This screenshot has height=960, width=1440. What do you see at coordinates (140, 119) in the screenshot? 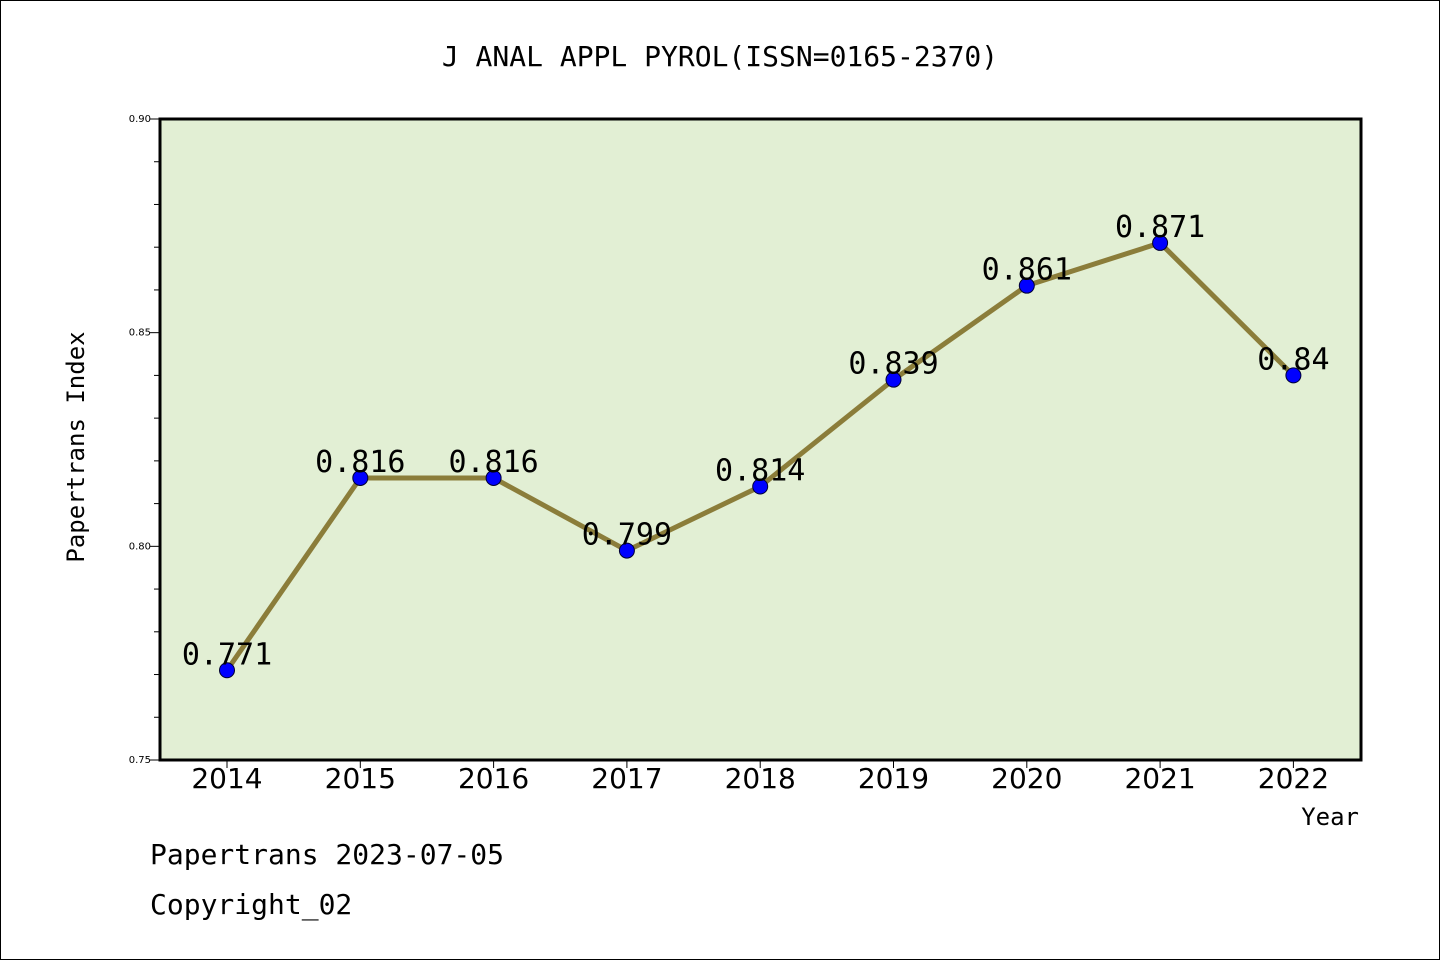
I see `y-tick-label: 0.90` at bounding box center [140, 119].